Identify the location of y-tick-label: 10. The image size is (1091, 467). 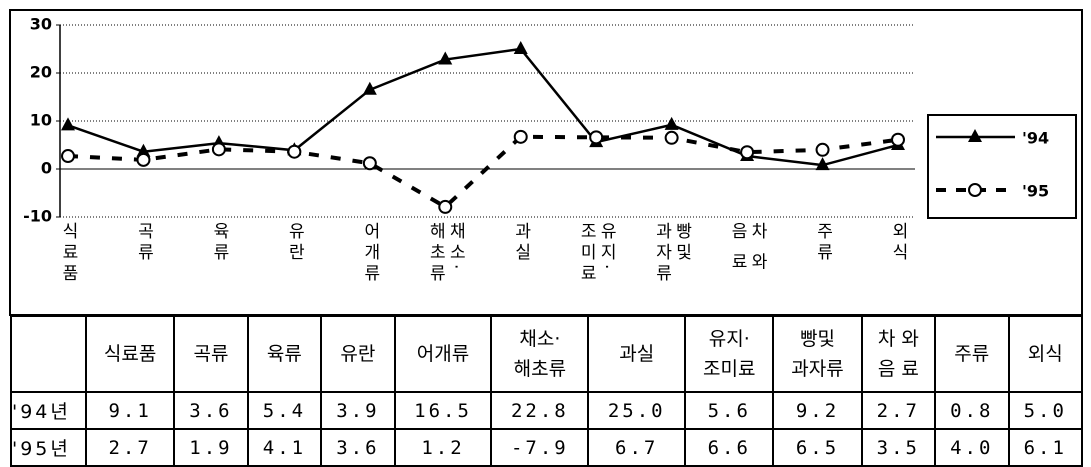
(41, 120).